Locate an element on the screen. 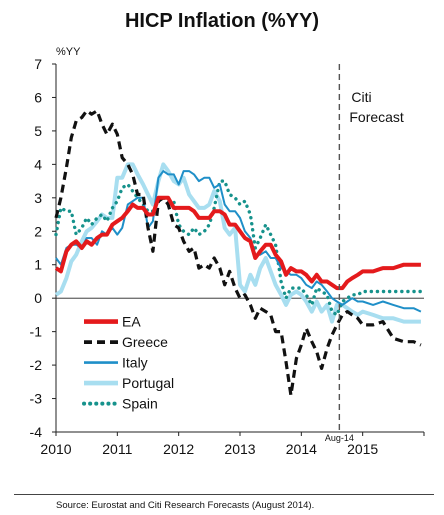 Image resolution: width=444 pixels, height=515 pixels. forecast-label-citi: Citi is located at coordinates (361, 97).